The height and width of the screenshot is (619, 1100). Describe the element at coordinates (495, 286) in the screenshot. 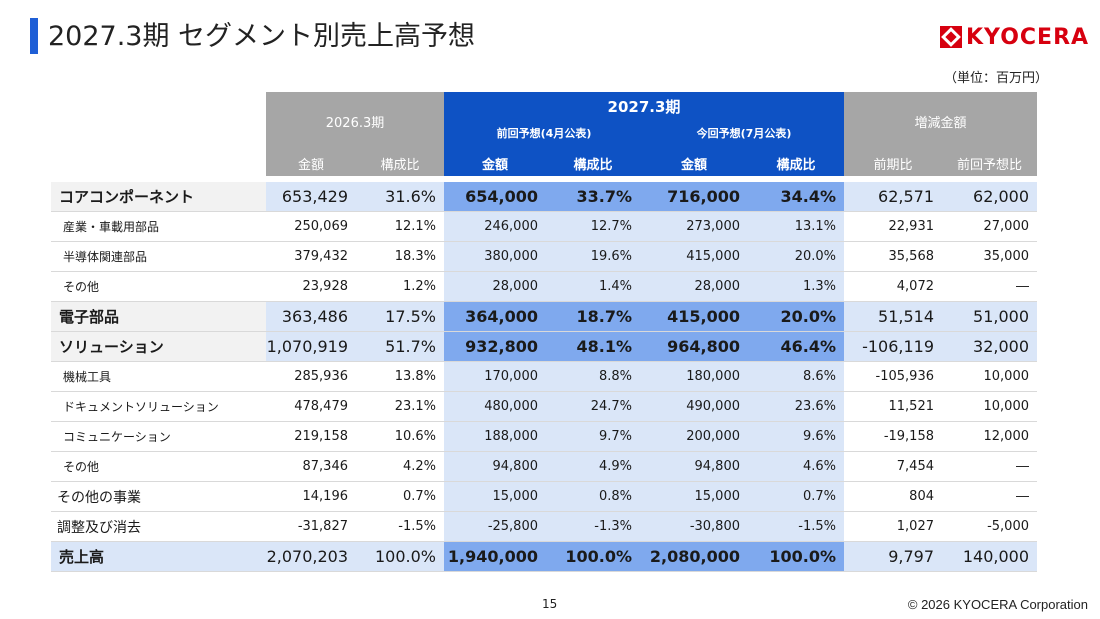

I see `cell-amount-prev: 28,000` at that location.